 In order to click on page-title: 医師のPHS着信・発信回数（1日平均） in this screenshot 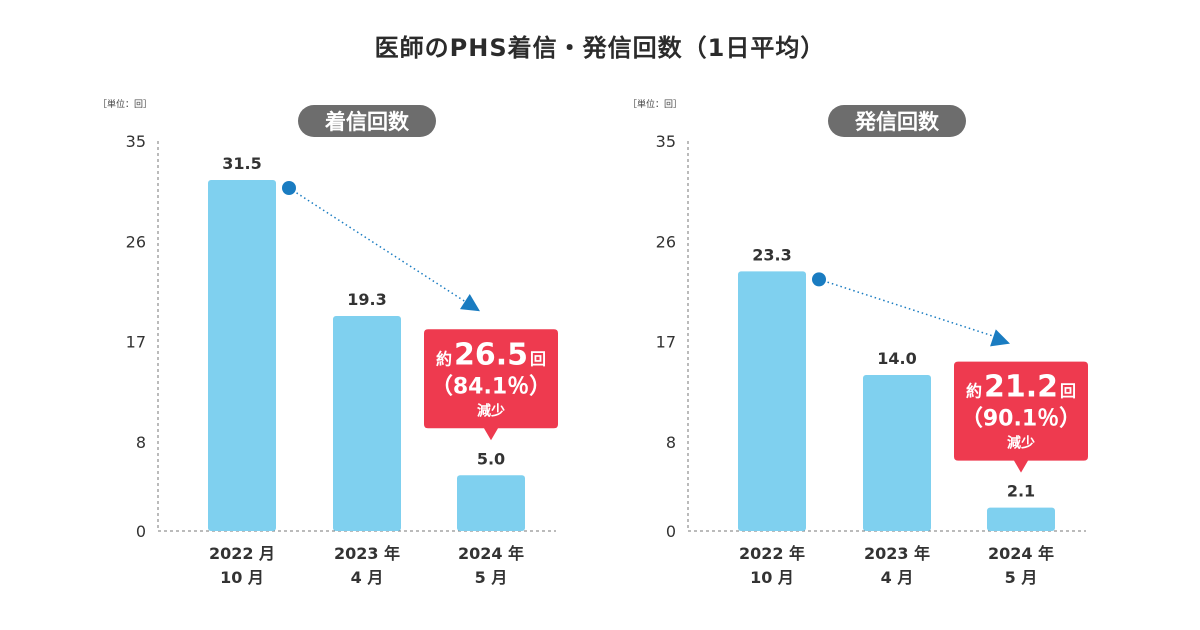, I will do `click(600, 48)`.